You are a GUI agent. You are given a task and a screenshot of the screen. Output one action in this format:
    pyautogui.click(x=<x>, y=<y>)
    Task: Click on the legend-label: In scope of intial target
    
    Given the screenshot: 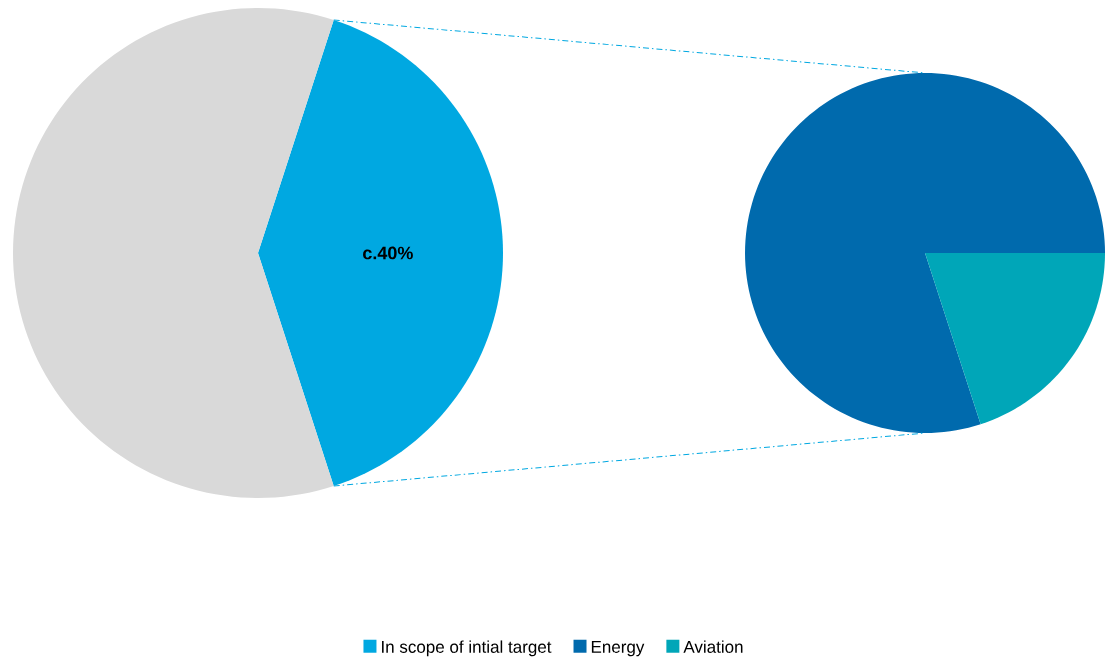 What is the action you would take?
    pyautogui.click(x=467, y=648)
    